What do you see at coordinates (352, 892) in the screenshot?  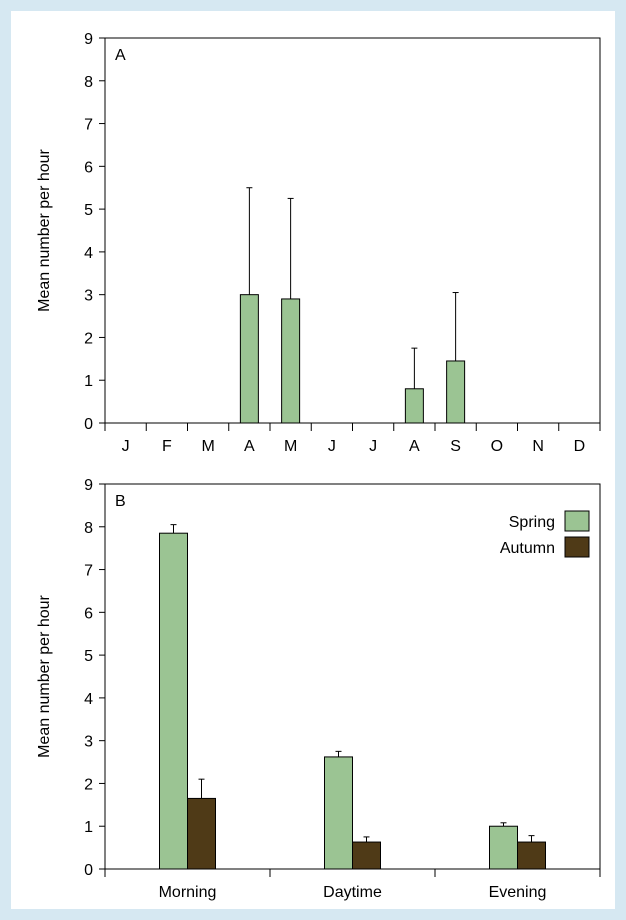 I see `panel-b-x-tick-label: Daytime` at bounding box center [352, 892].